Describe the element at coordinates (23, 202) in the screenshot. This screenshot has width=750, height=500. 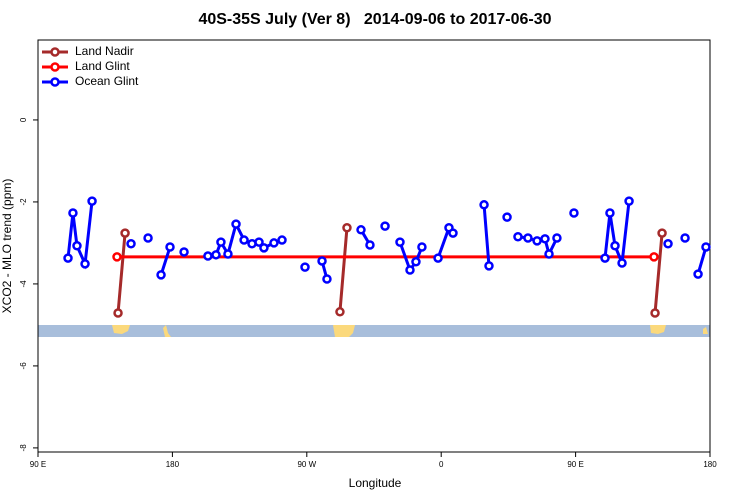
I see `y-tick-label: -2` at that location.